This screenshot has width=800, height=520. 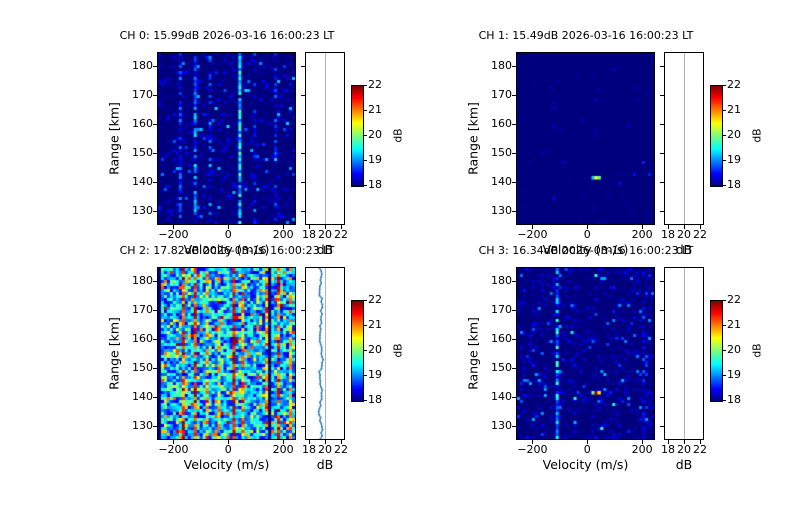 What do you see at coordinates (375, 134) in the screenshot?
I see `colorbar-tick-label: 20` at bounding box center [375, 134].